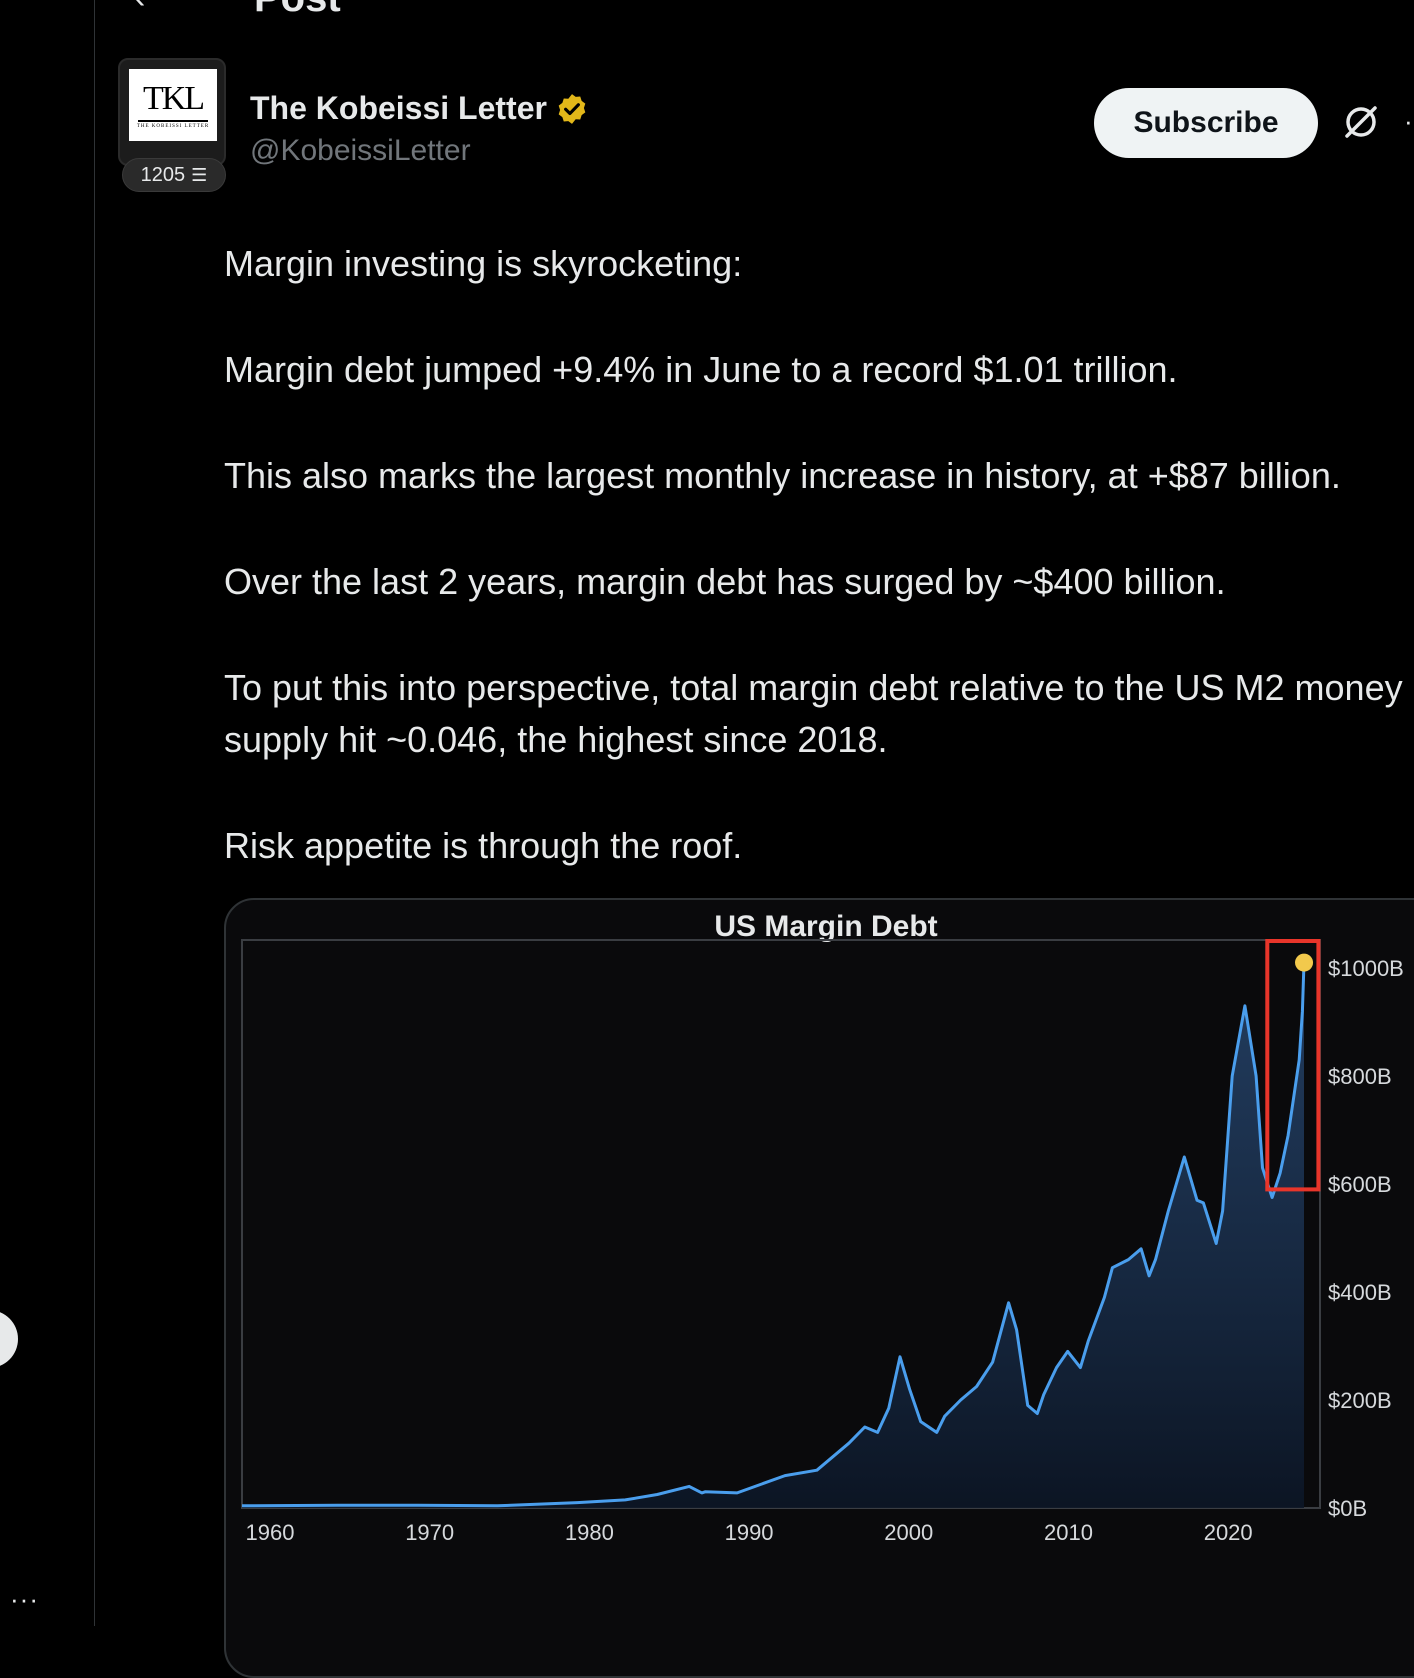 Image resolution: width=1414 pixels, height=1678 pixels. I want to click on y-tick-label: $1000B, so click(1366, 968).